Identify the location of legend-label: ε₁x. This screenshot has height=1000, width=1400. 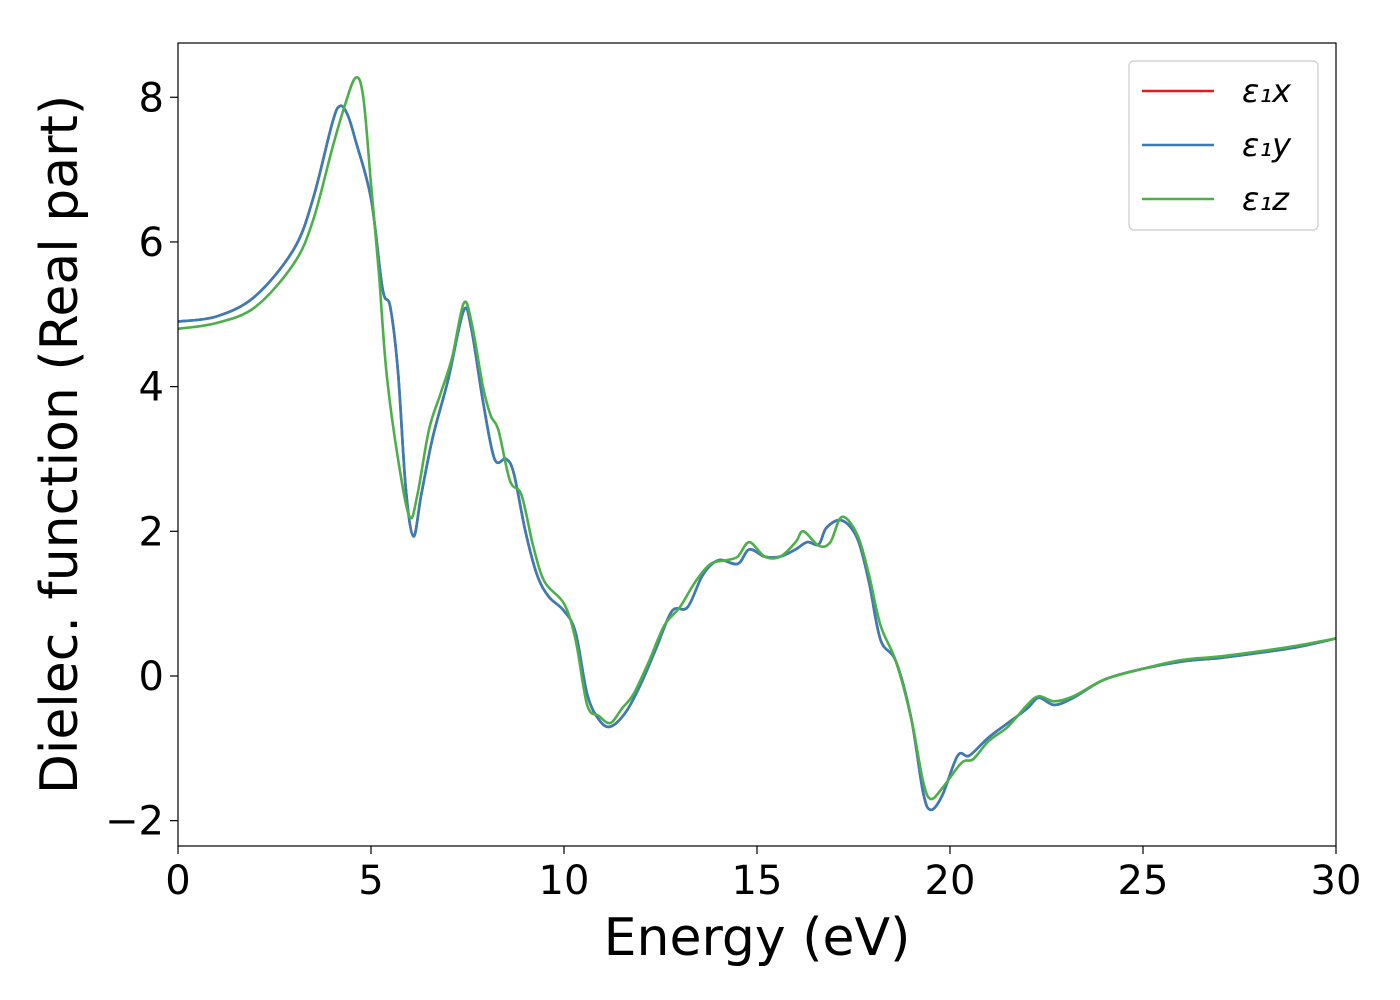
(1267, 91).